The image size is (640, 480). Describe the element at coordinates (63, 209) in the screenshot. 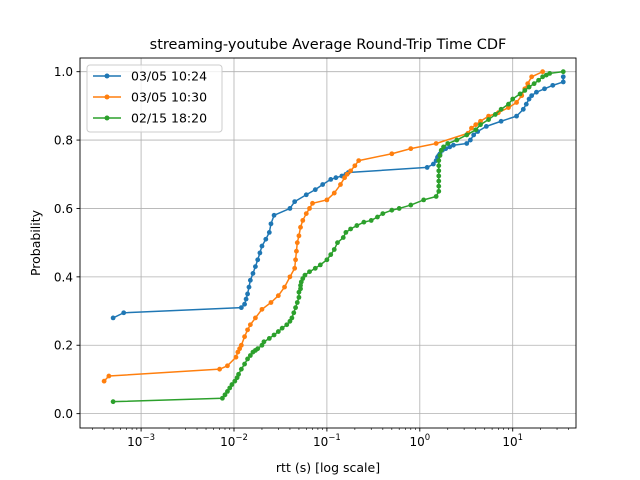

I see `y-tick-label: 0.6` at that location.